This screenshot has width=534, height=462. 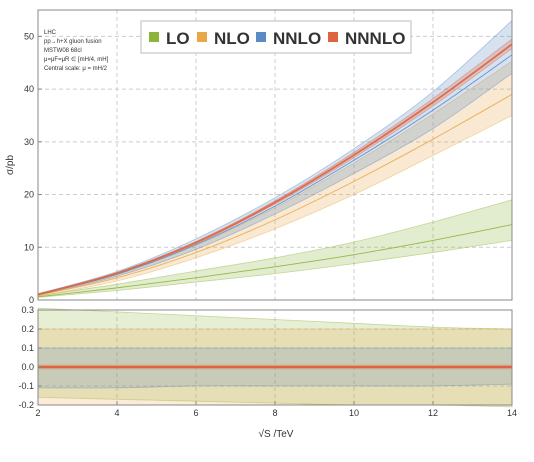 What do you see at coordinates (232, 38) in the screenshot?
I see `legend-label-nlo: NLO` at bounding box center [232, 38].